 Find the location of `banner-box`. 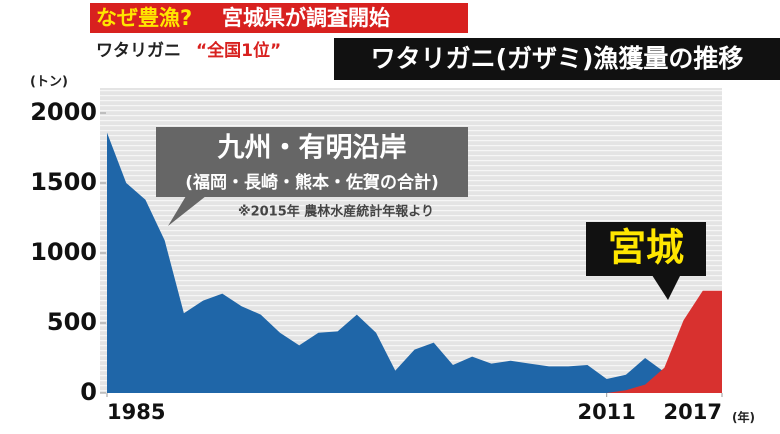

banner-box is located at coordinates (279, 18).